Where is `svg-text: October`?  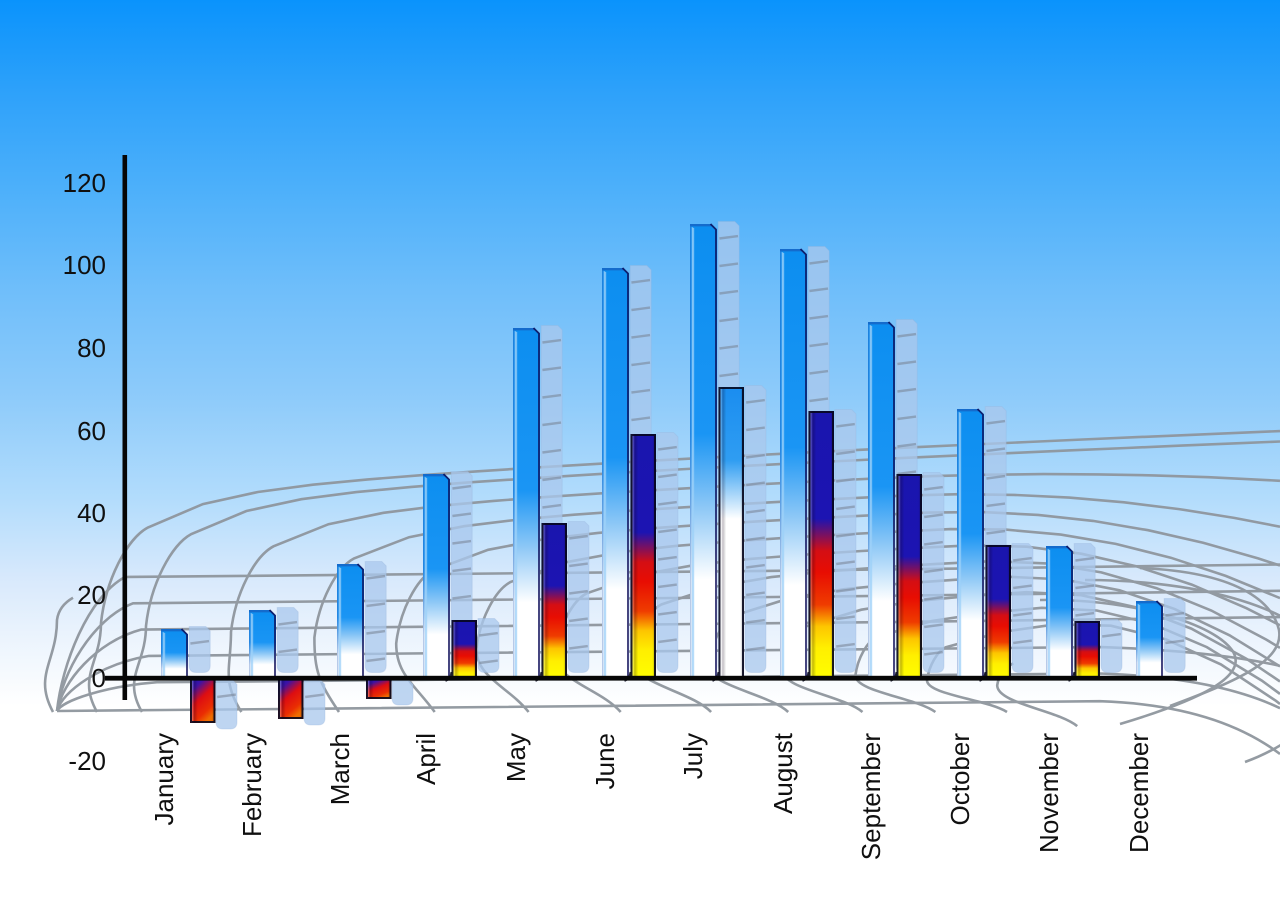 svg-text: October is located at coordinates (960, 779).